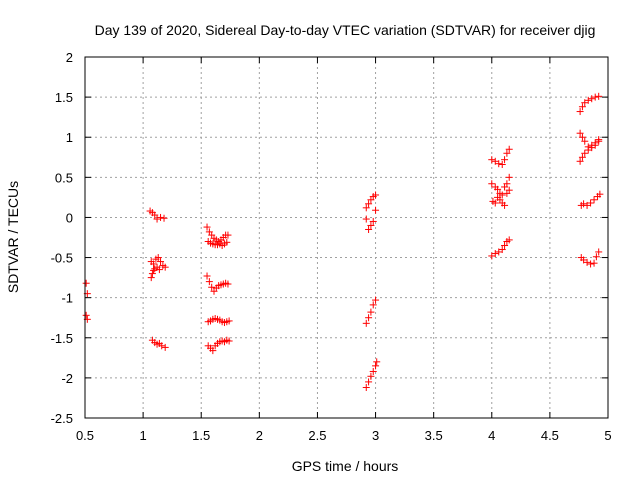 Image resolution: width=640 pixels, height=480 pixels. I want to click on y-tick-label: -2.5, so click(62, 418).